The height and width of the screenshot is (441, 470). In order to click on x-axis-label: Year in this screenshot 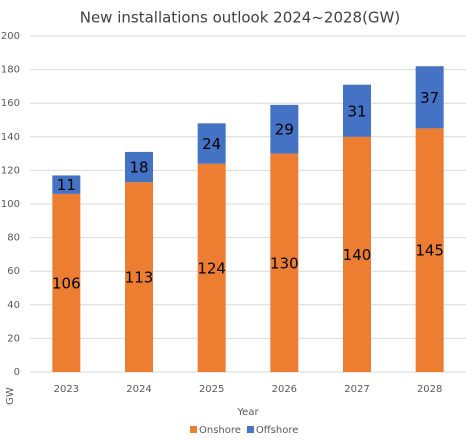, I will do `click(247, 412)`.